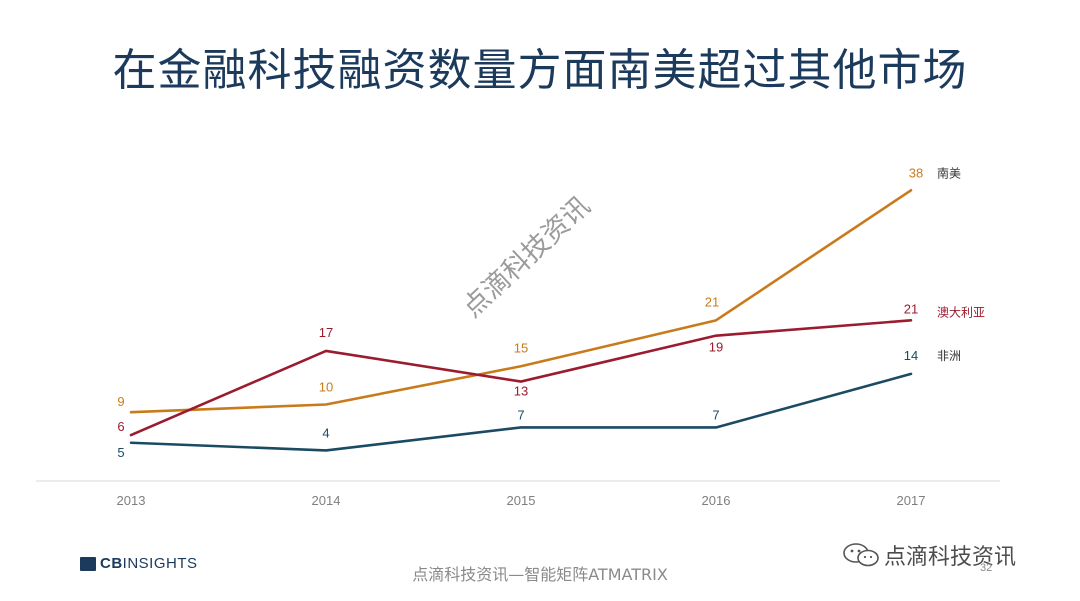  I want to click on x-tick-label: 2014, so click(326, 500).